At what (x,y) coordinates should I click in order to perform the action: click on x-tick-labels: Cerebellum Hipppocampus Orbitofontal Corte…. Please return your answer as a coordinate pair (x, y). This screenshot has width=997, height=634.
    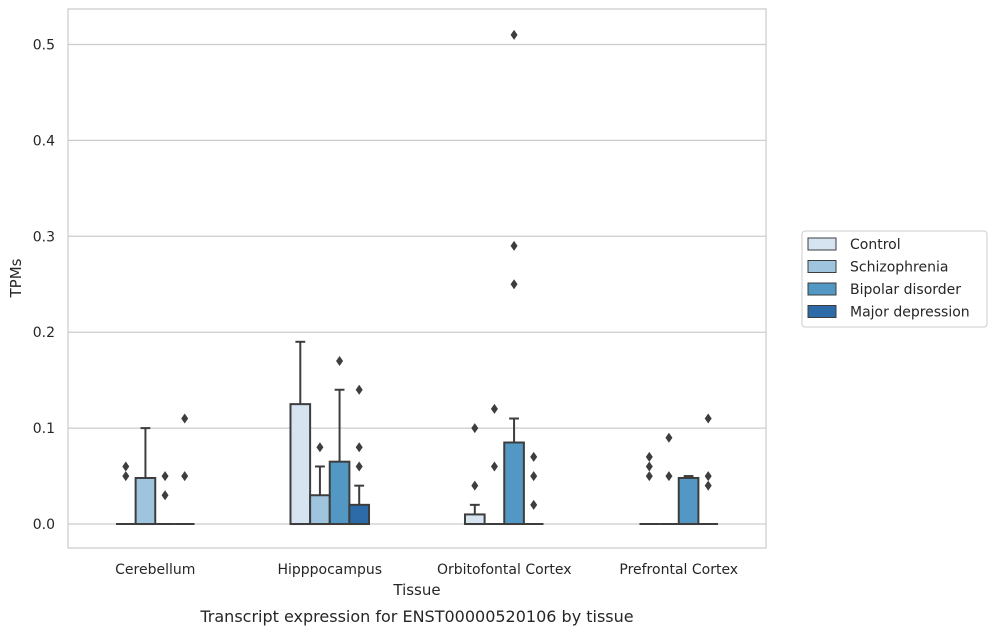
    Looking at the image, I should click on (426, 570).